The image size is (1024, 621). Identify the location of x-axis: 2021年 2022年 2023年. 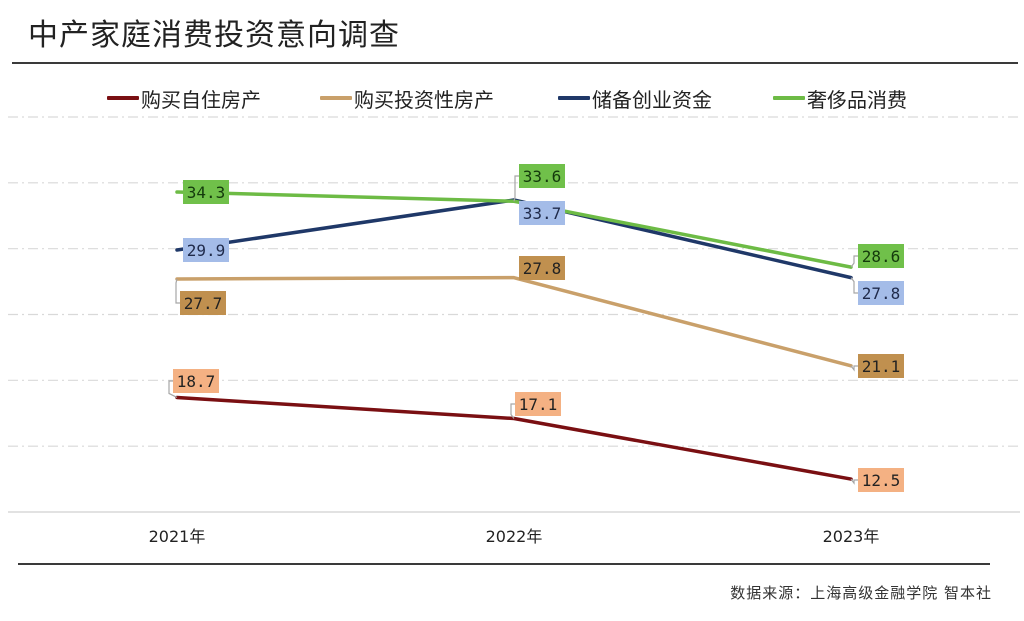
(514, 528).